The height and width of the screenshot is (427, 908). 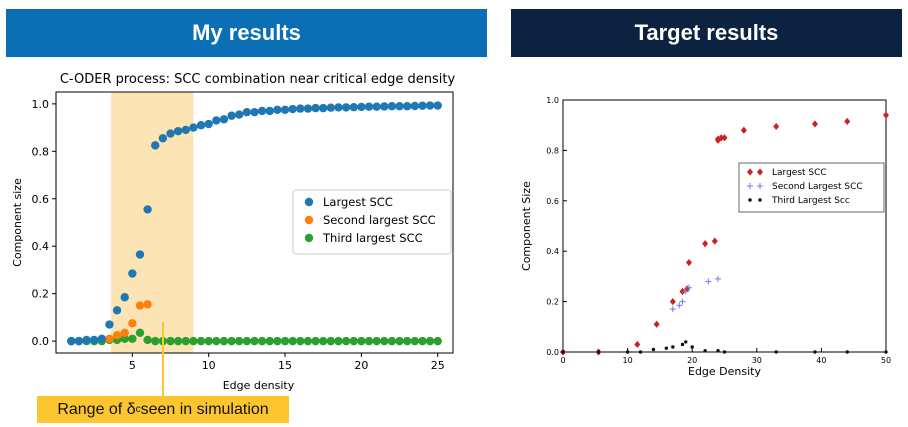 What do you see at coordinates (552, 352) in the screenshot?
I see `right-y-tick-label: 0.0` at bounding box center [552, 352].